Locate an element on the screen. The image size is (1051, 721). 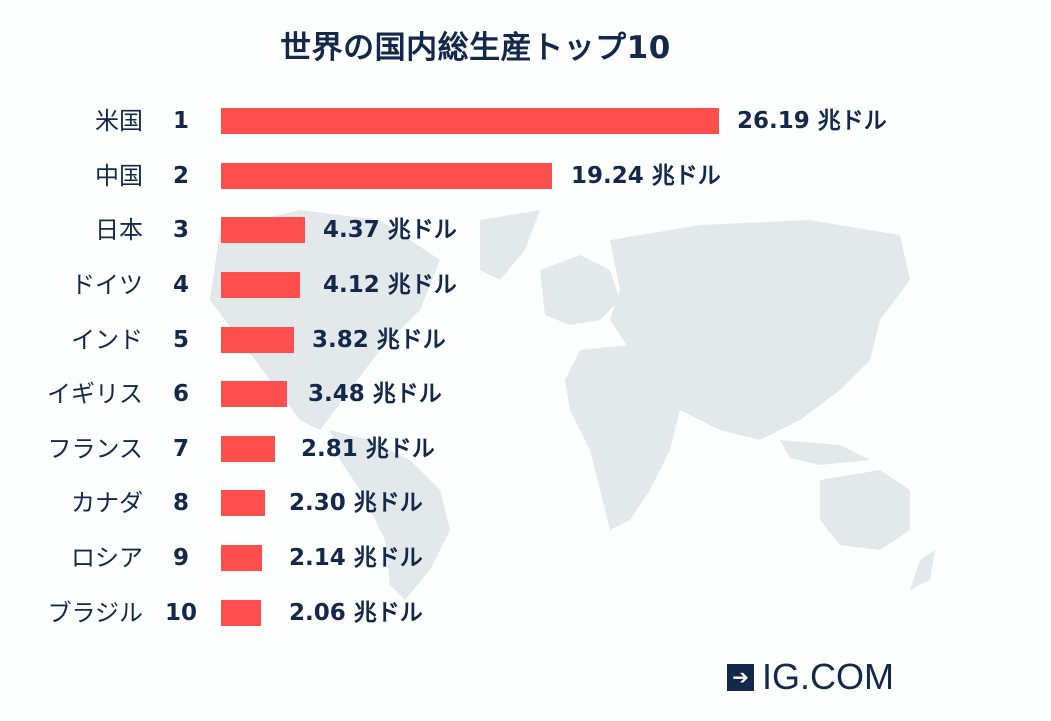
rank-label: 1 is located at coordinates (180, 121).